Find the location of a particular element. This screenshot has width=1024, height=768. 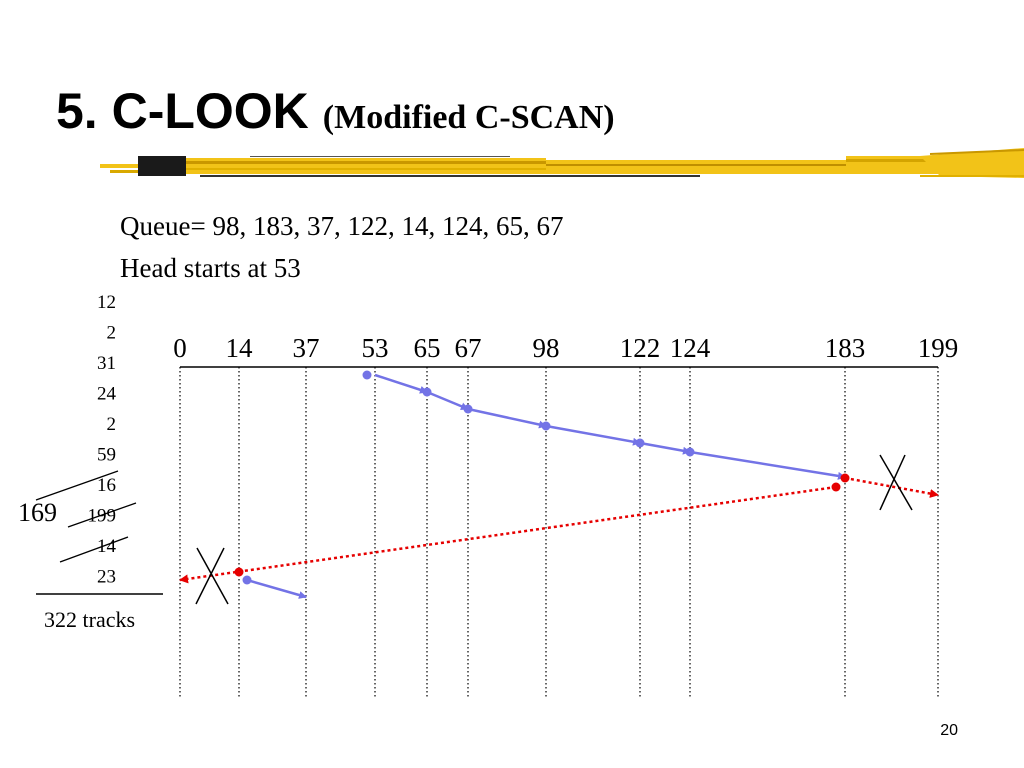

movement-value: 14 is located at coordinates (107, 546).